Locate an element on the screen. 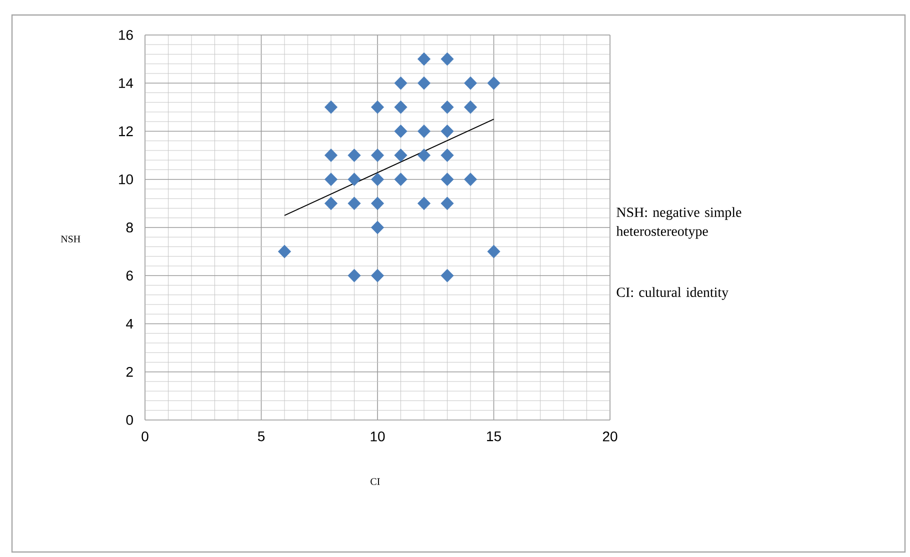  text: NSH: negative simple heterostereotype is located at coordinates (679, 223).